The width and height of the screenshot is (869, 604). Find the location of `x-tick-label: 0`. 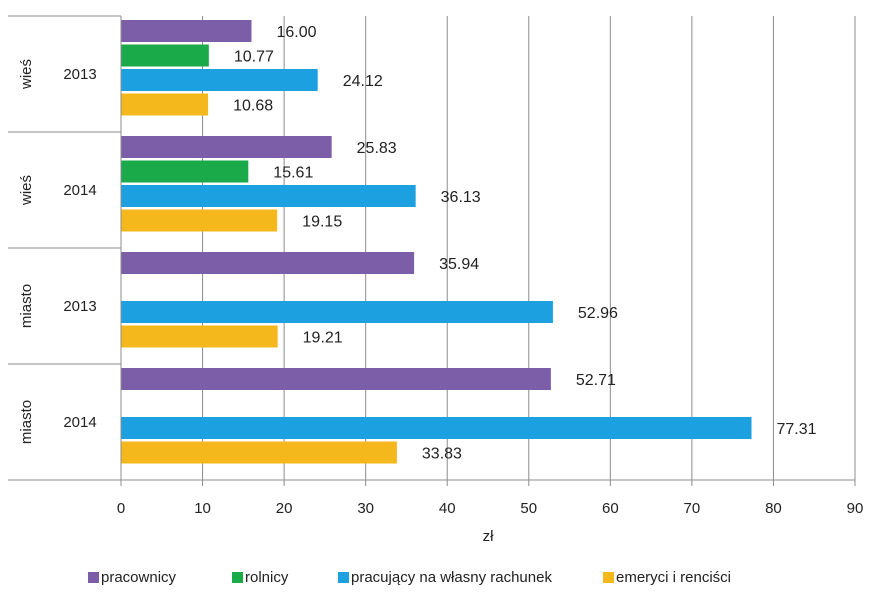

x-tick-label: 0 is located at coordinates (121, 508).